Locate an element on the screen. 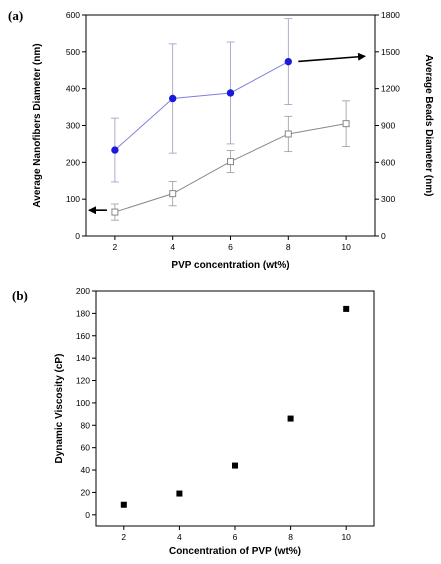 This screenshot has width=441, height=564. y-tick-label-left-a: 300 is located at coordinates (73, 126).